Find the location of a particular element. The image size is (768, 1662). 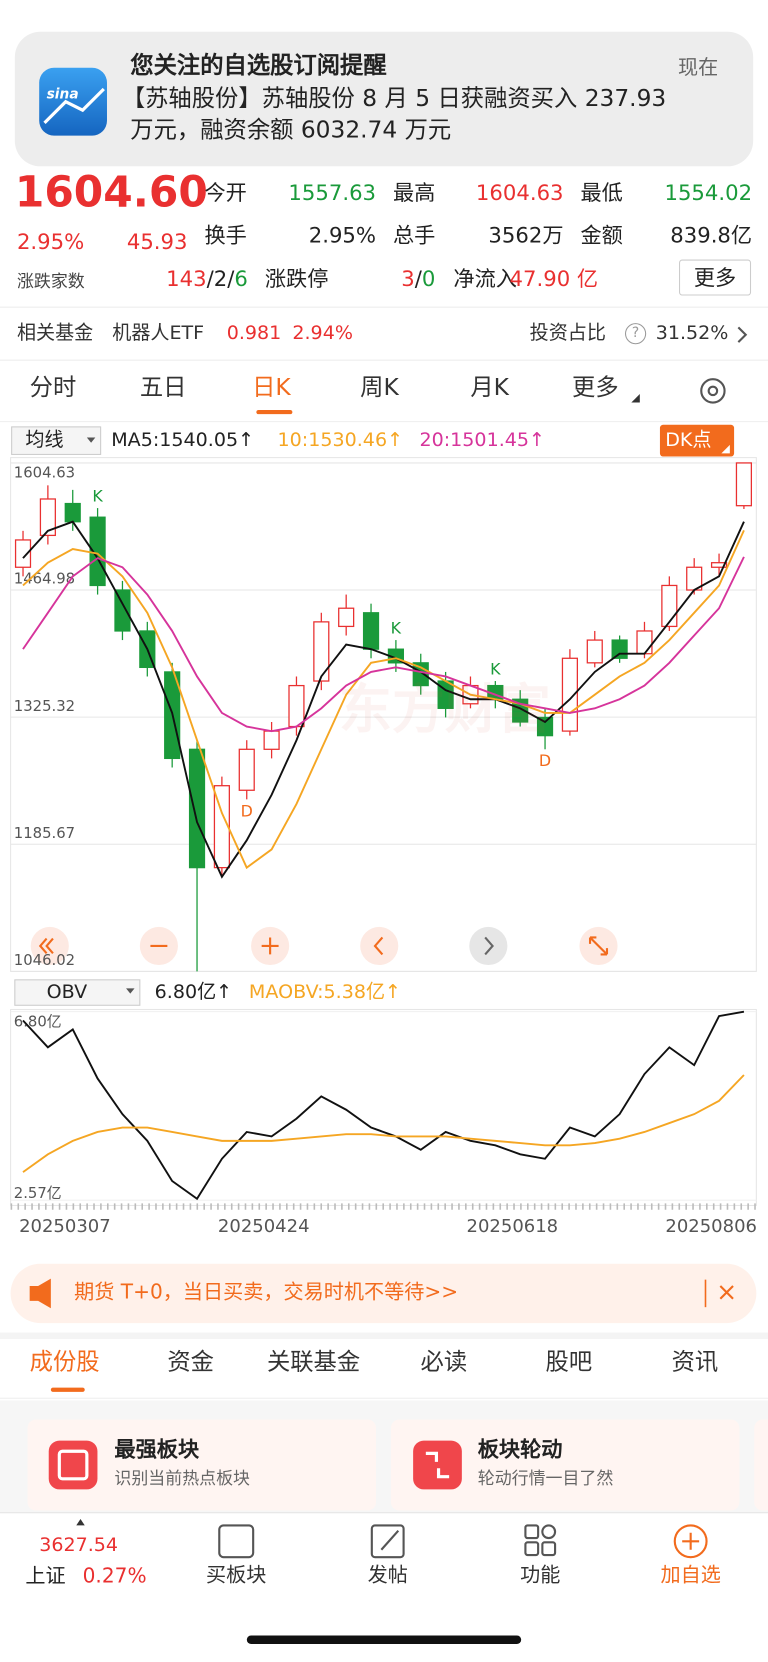

ad-bg is located at coordinates (383, 1293).